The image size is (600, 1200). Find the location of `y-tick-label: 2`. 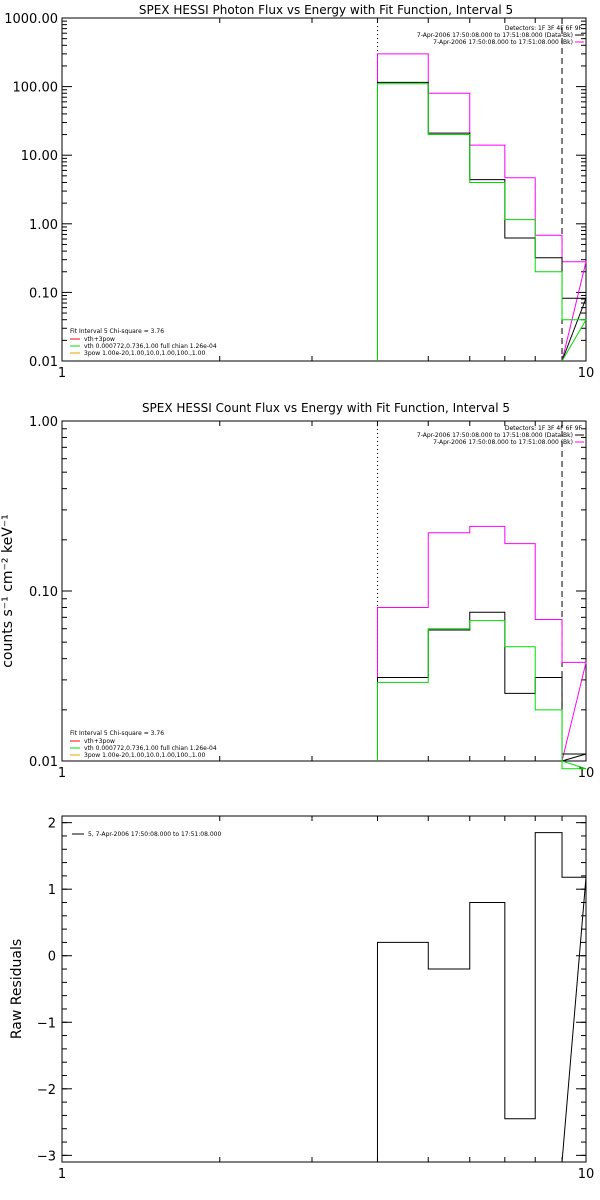

y-tick-label: 2 is located at coordinates (52, 824).